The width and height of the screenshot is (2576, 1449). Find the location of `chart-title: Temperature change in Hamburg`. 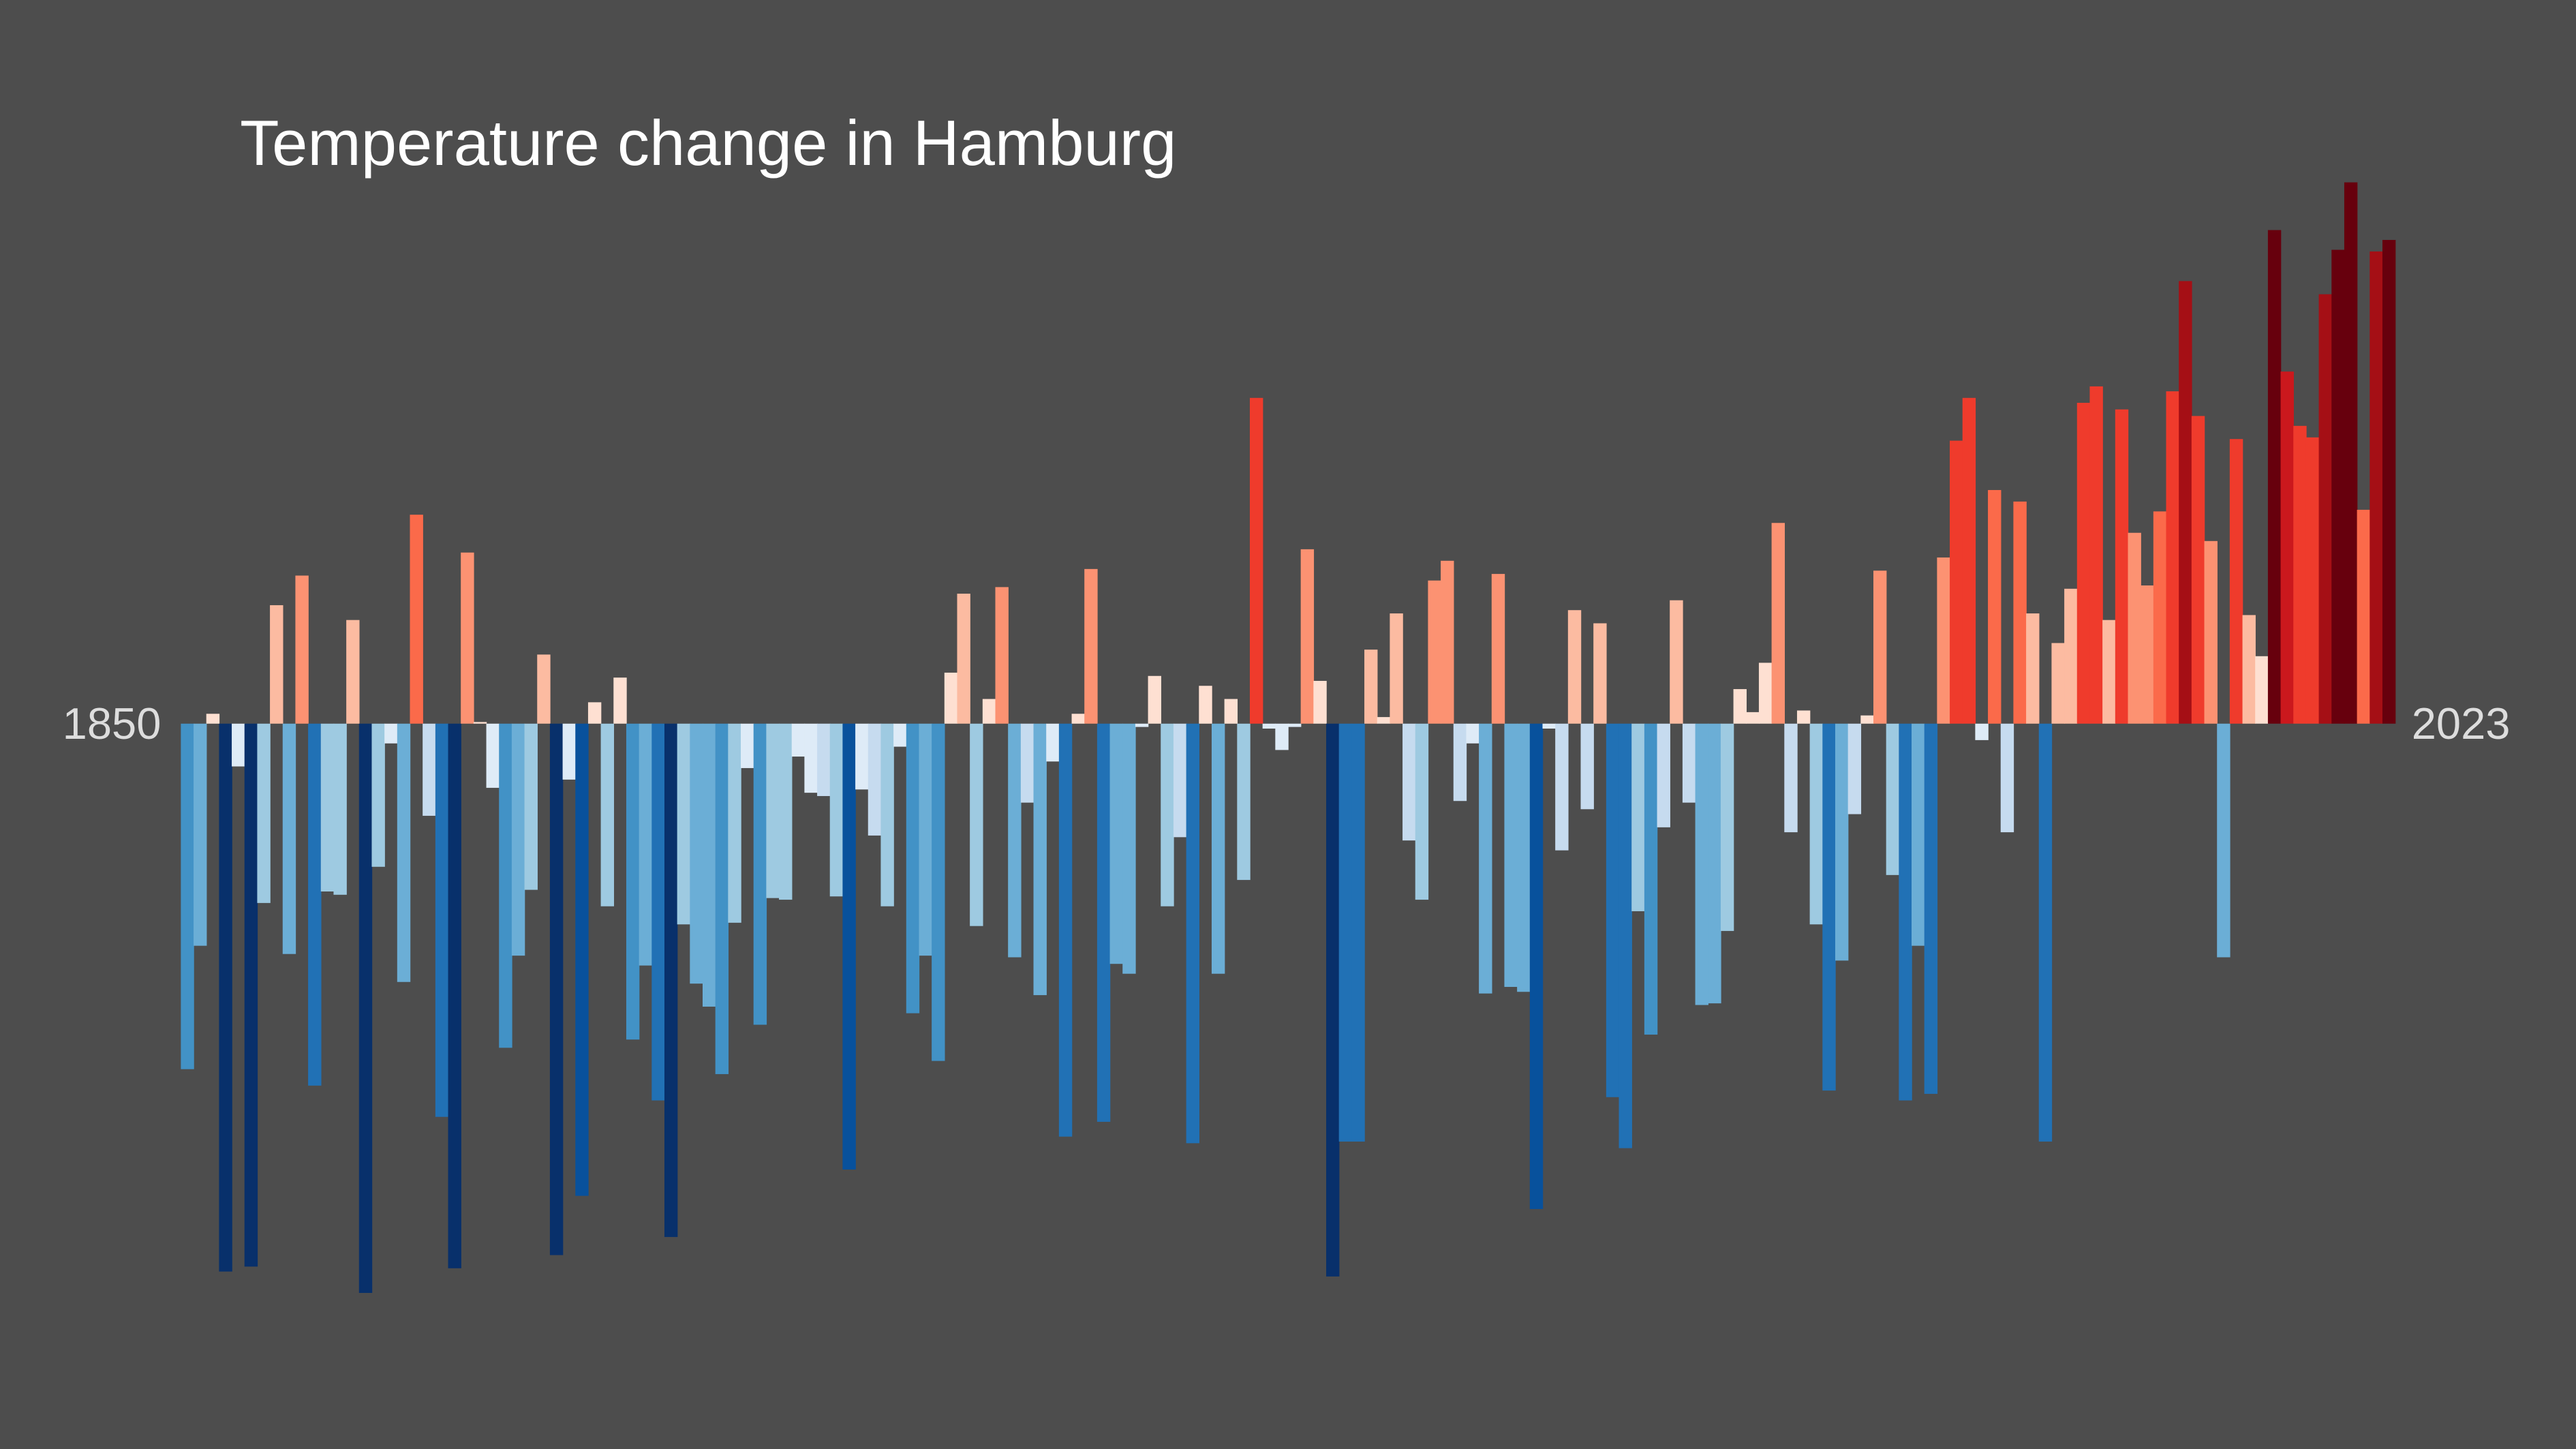

chart-title: Temperature change in Hamburg is located at coordinates (708, 143).